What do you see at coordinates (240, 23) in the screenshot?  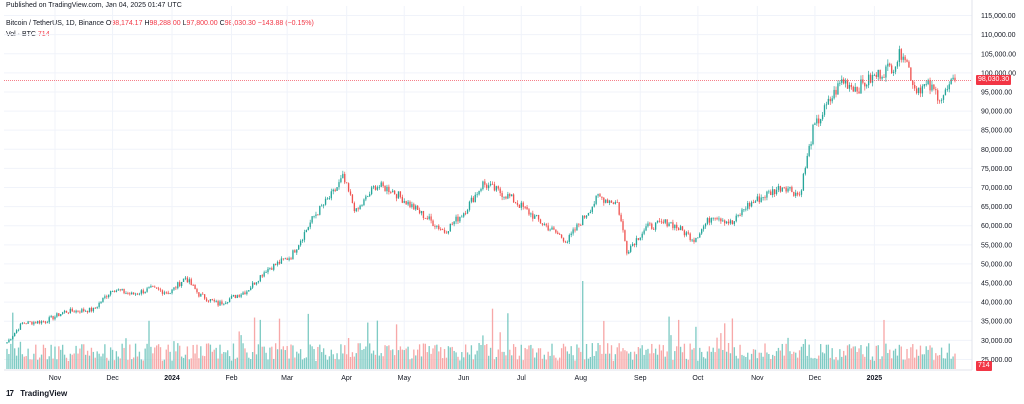 I see `close-value: 98,030.30` at bounding box center [240, 23].